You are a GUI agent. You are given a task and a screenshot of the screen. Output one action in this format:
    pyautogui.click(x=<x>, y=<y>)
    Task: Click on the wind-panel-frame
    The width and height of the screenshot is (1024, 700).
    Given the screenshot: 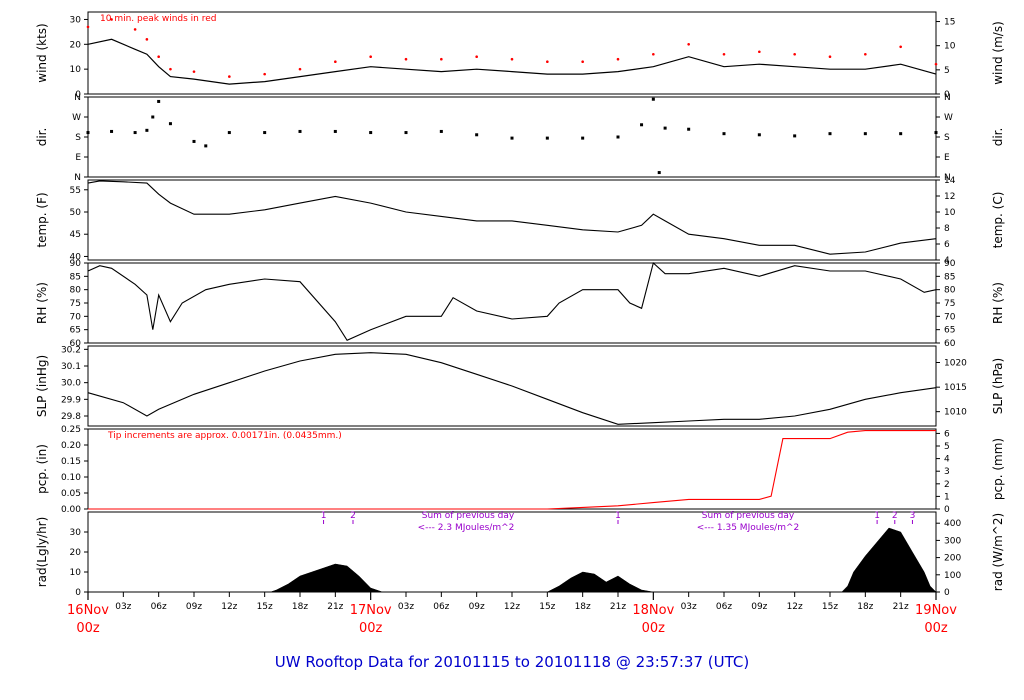 What is the action you would take?
    pyautogui.click(x=512, y=53)
    